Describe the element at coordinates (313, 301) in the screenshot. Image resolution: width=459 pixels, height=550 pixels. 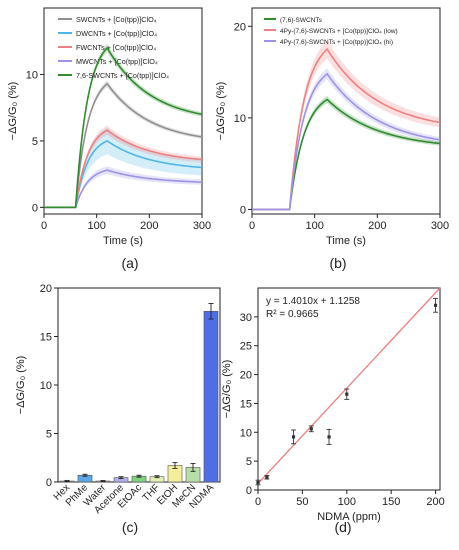
I see `fit-annotation: y = 1.4010x + 1.1258` at that location.